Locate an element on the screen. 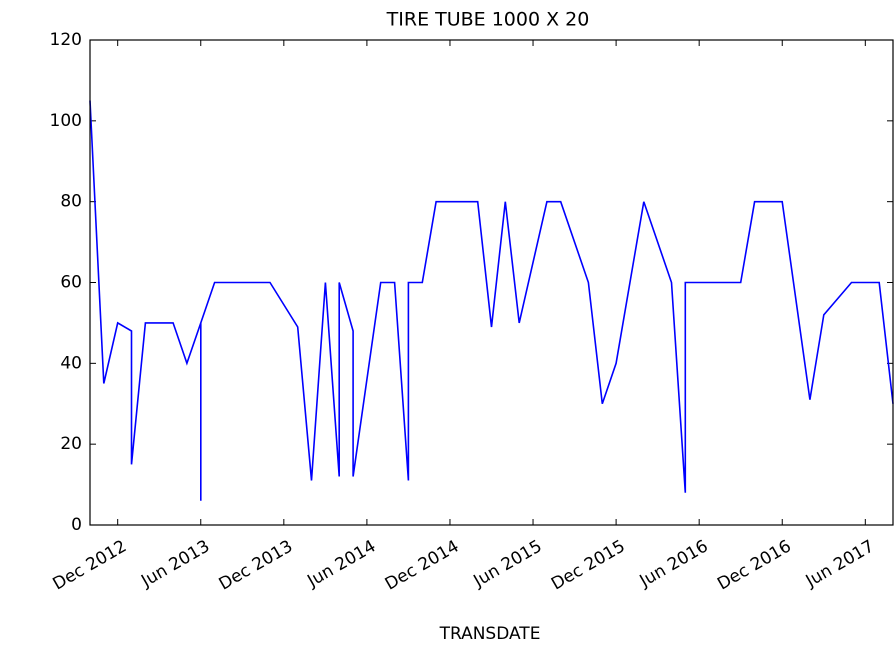 This screenshot has height=647, width=894. y-tick-label: 100 is located at coordinates (66, 121).